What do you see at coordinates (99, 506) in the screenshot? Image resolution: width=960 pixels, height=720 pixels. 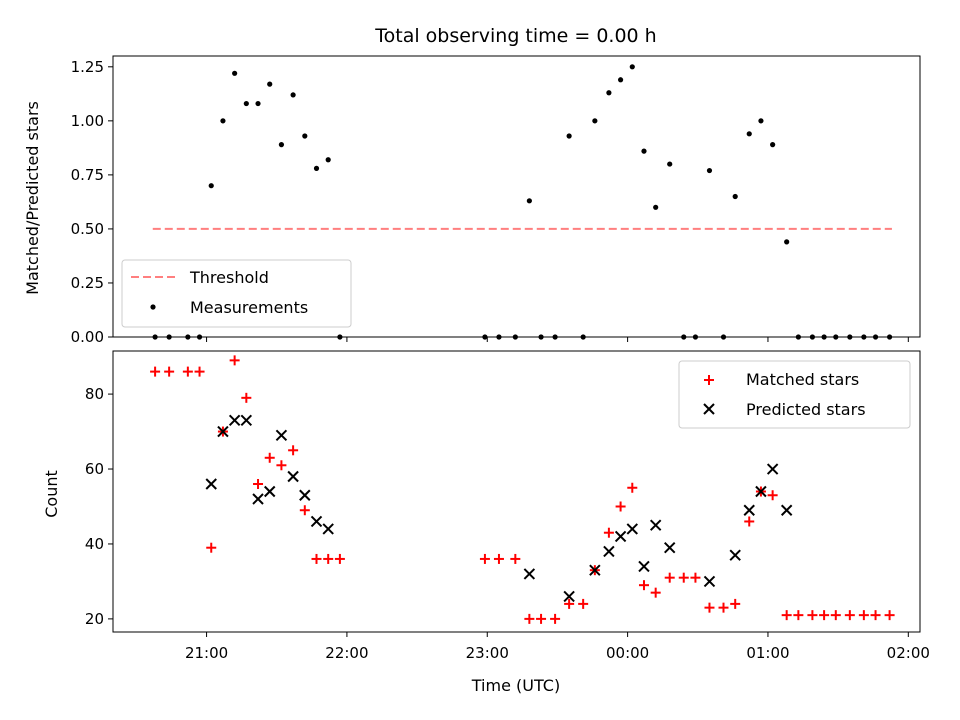 I see `bottom-y-ticks: 20 40 60 80` at bounding box center [99, 506].